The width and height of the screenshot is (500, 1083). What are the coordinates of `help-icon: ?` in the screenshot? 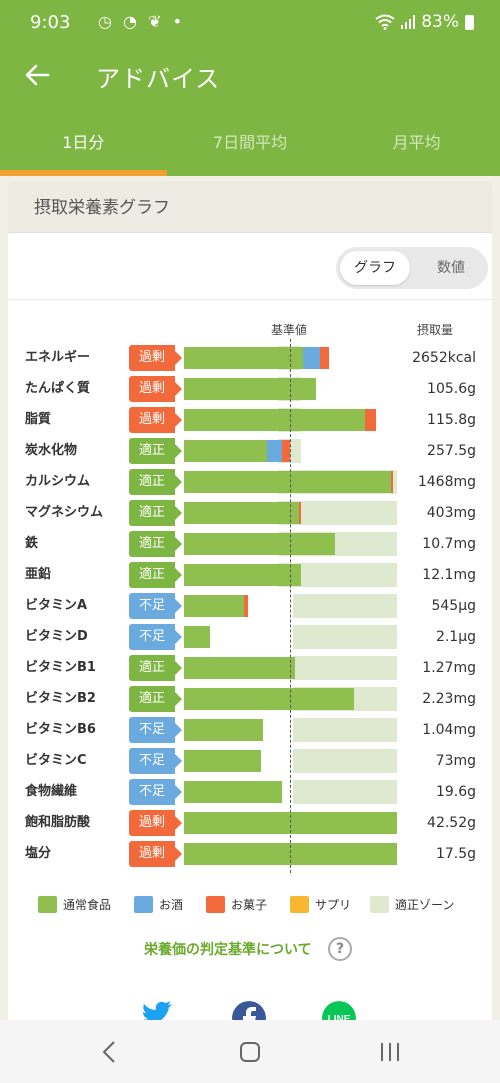 It's located at (340, 949).